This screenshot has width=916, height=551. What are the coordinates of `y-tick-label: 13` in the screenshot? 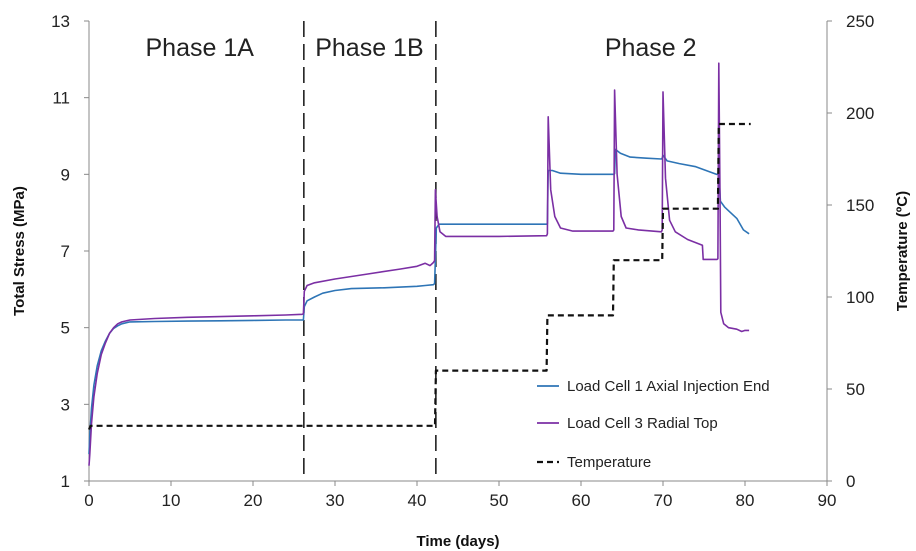 It's located at (60, 21).